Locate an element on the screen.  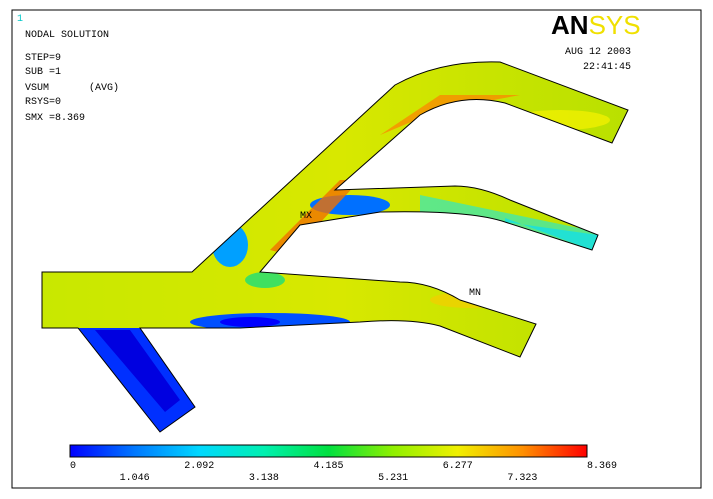
time: 22:41:45 is located at coordinates (607, 67).